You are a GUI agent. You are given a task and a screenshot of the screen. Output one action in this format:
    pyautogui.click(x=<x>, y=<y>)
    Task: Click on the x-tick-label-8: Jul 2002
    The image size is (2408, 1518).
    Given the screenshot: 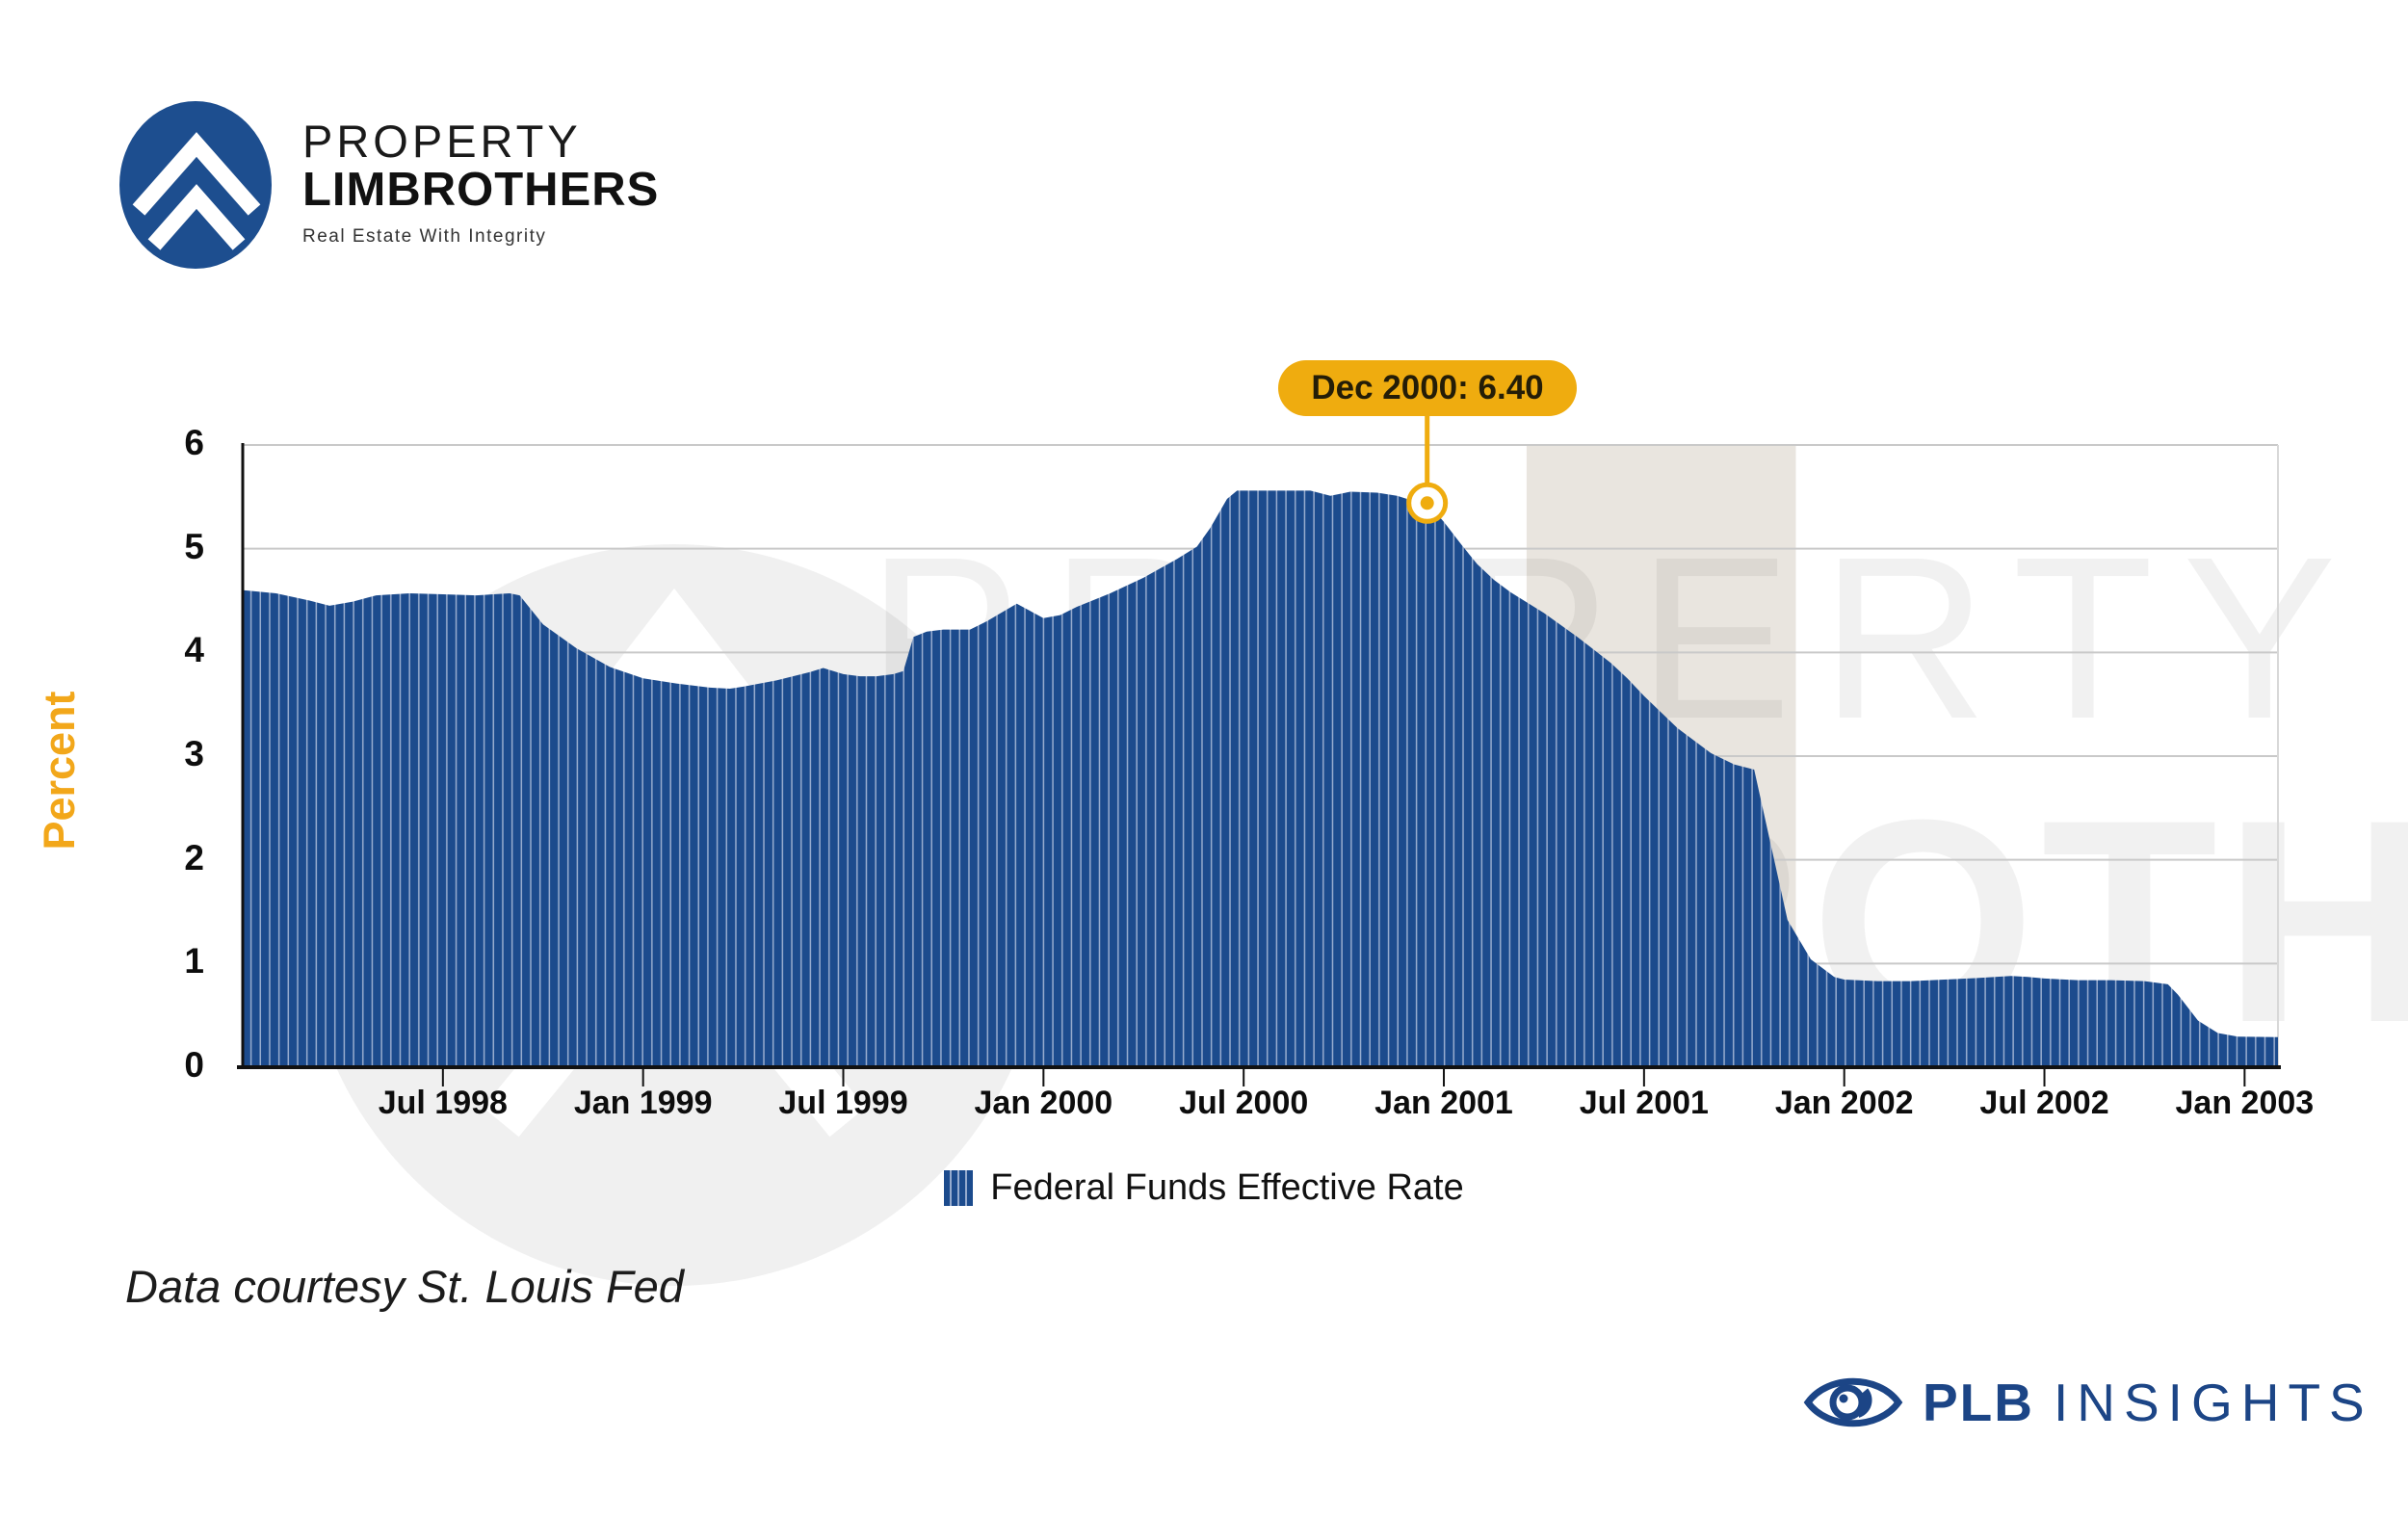 What is the action you would take?
    pyautogui.click(x=2044, y=1103)
    